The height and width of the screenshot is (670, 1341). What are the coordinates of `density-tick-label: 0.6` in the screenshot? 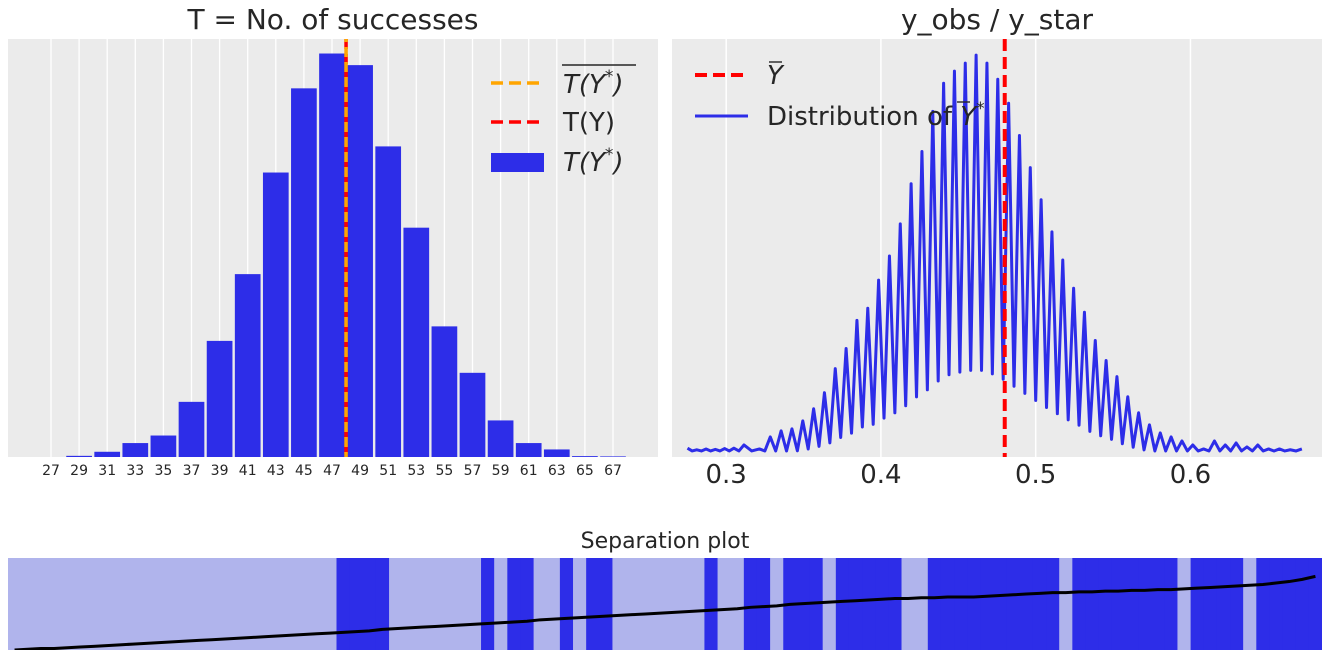 It's located at (1190, 475).